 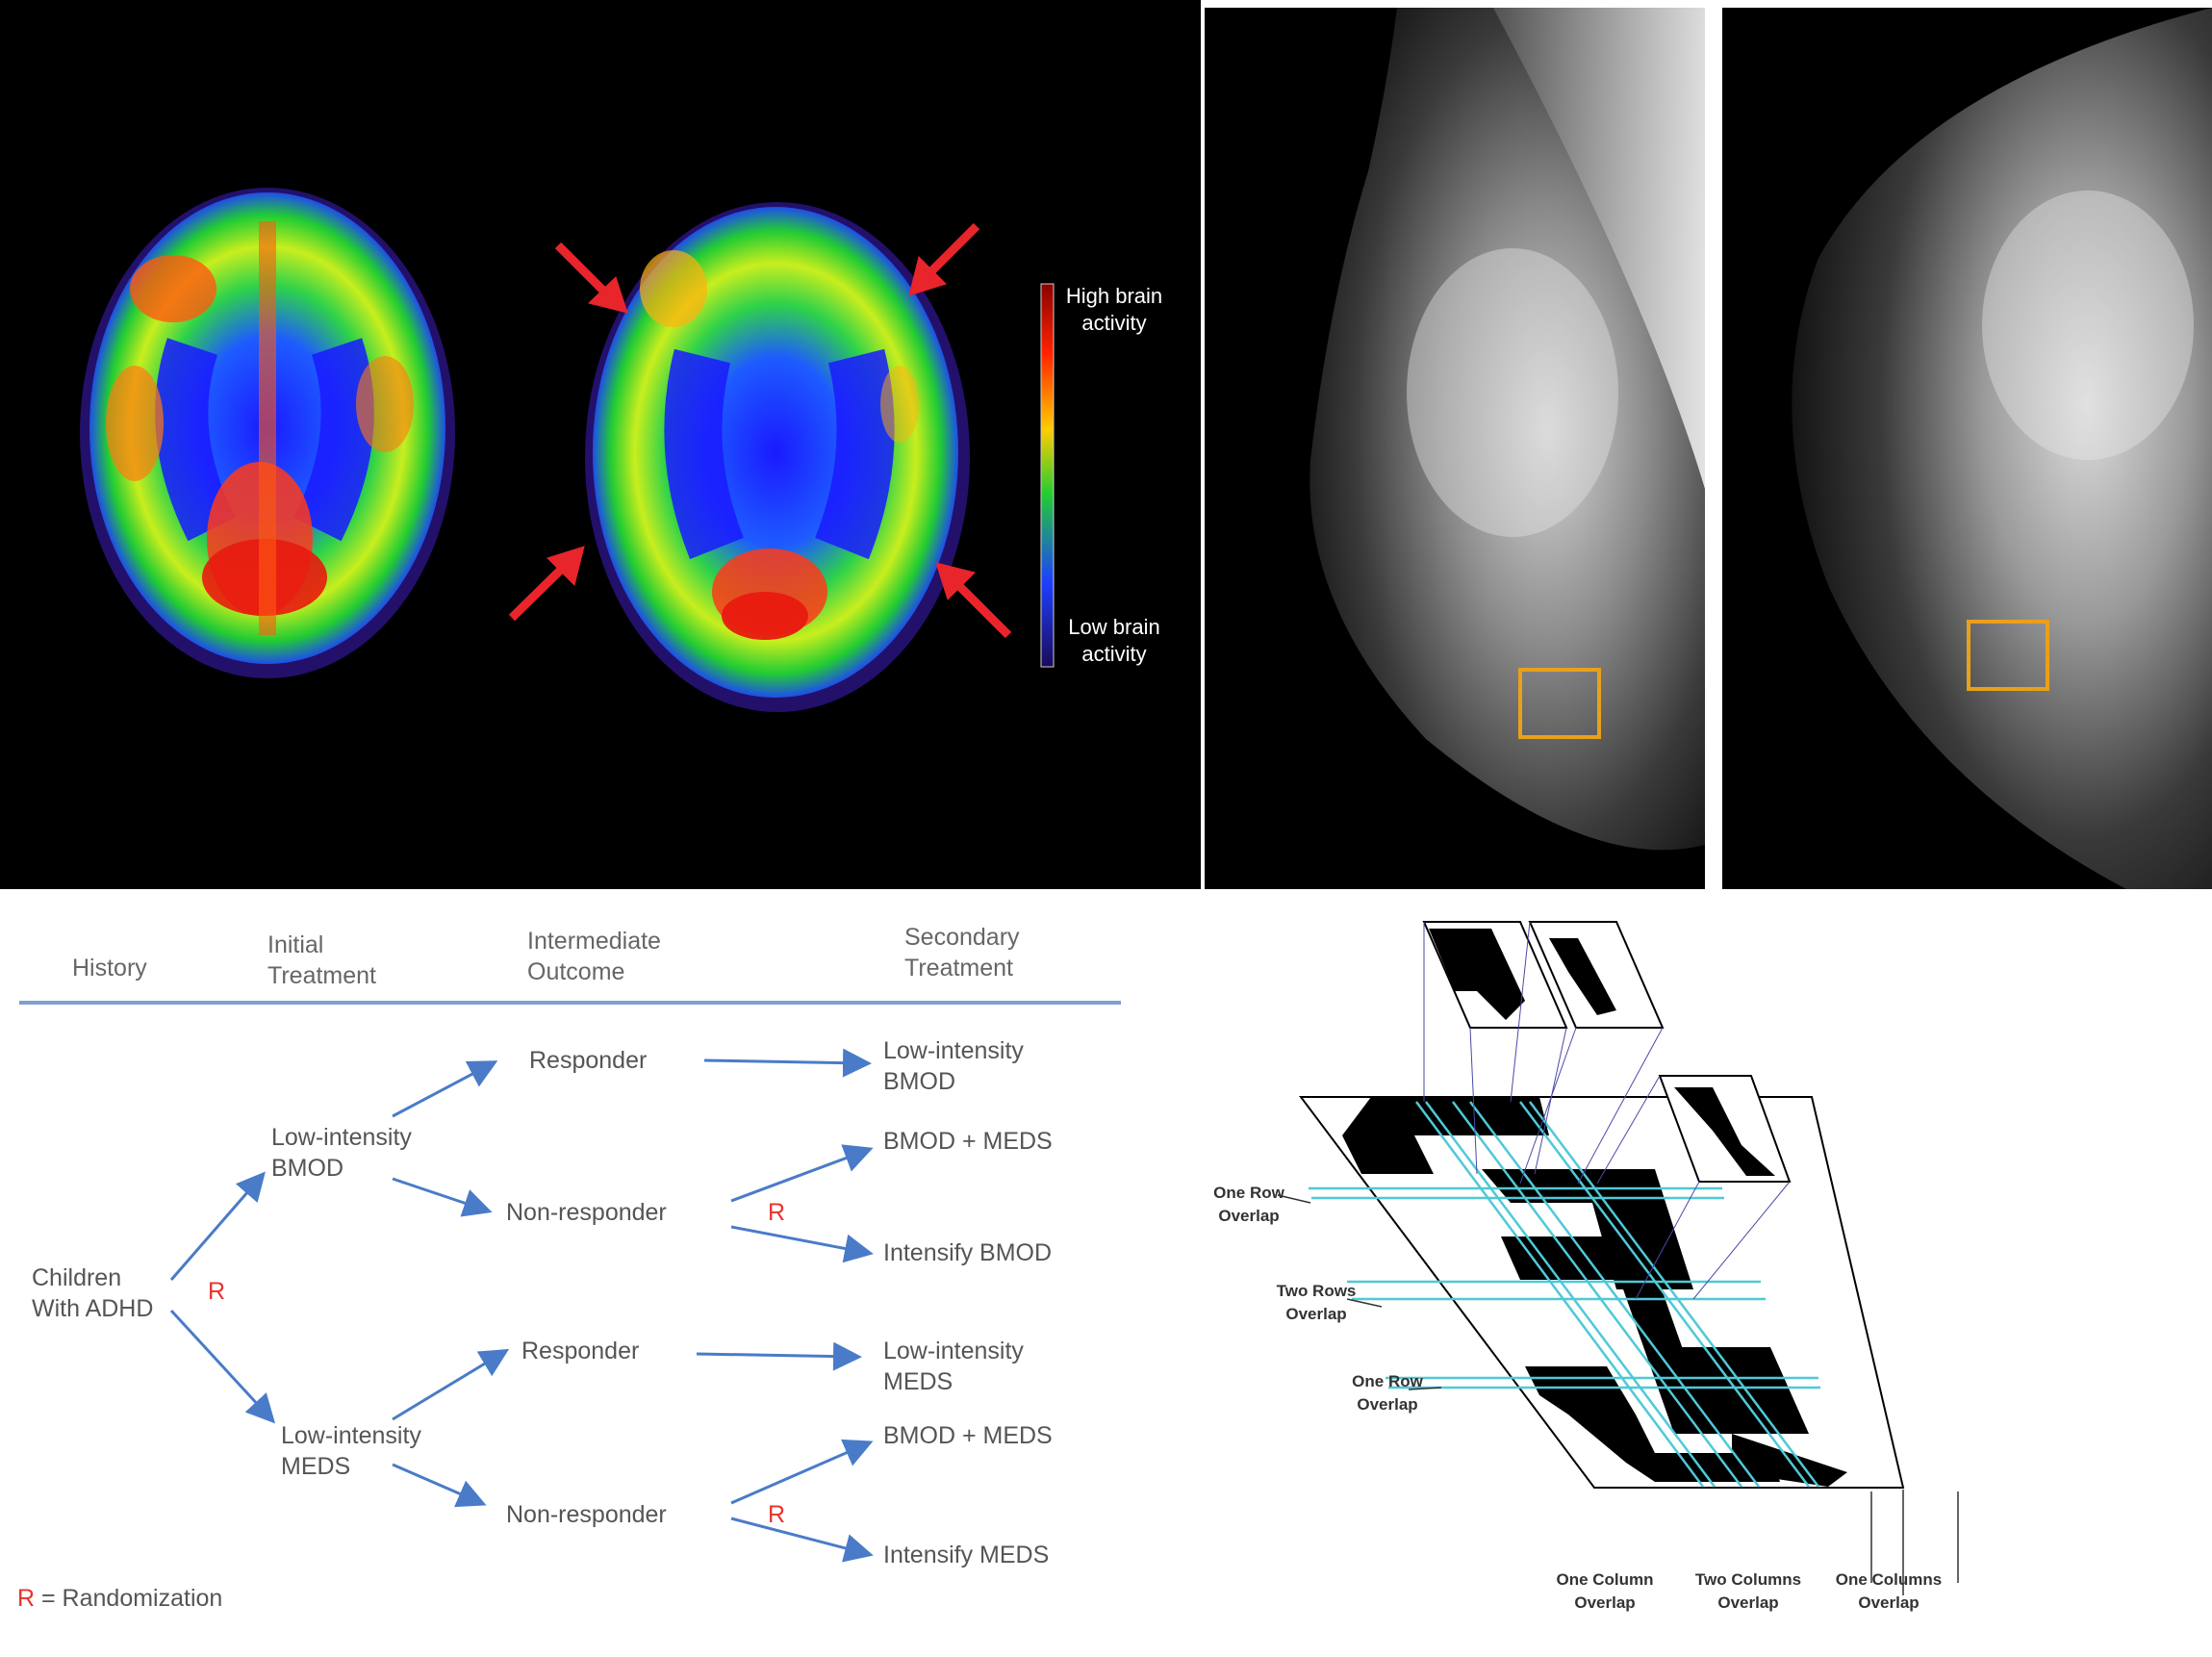 What do you see at coordinates (129, 1598) in the screenshot?
I see `legend-text: = Randomization` at bounding box center [129, 1598].